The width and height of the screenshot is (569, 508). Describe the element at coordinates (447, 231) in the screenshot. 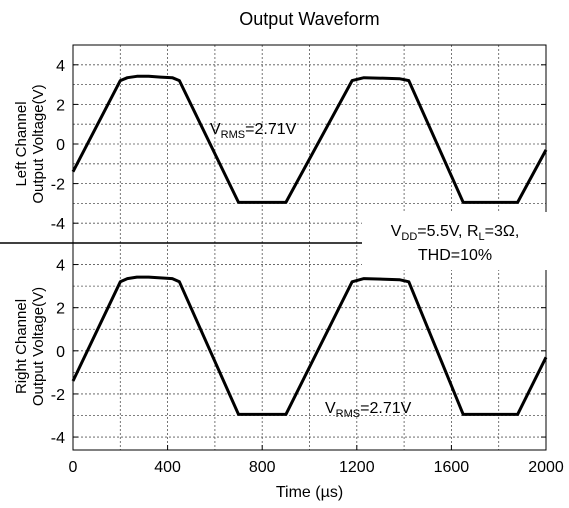

I see `condition-part: =5.5V, R` at that location.